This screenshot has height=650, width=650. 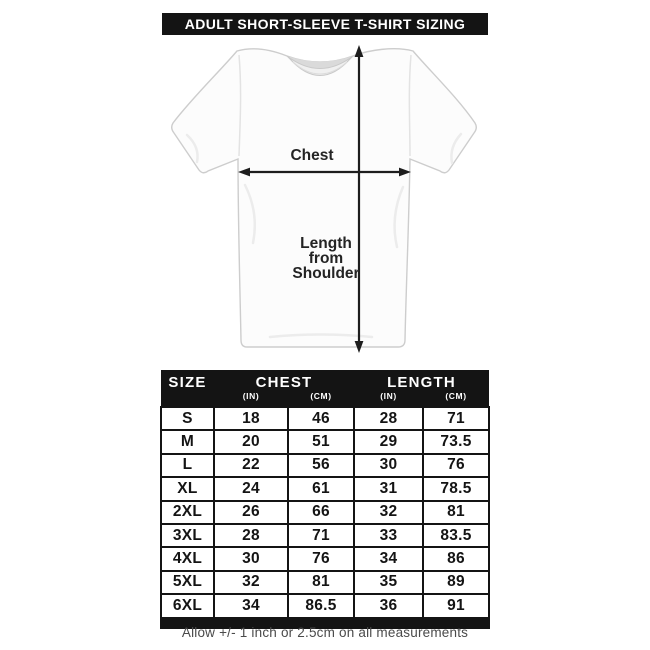 What do you see at coordinates (251, 418) in the screenshot?
I see `chest-in-cell: 18` at bounding box center [251, 418].